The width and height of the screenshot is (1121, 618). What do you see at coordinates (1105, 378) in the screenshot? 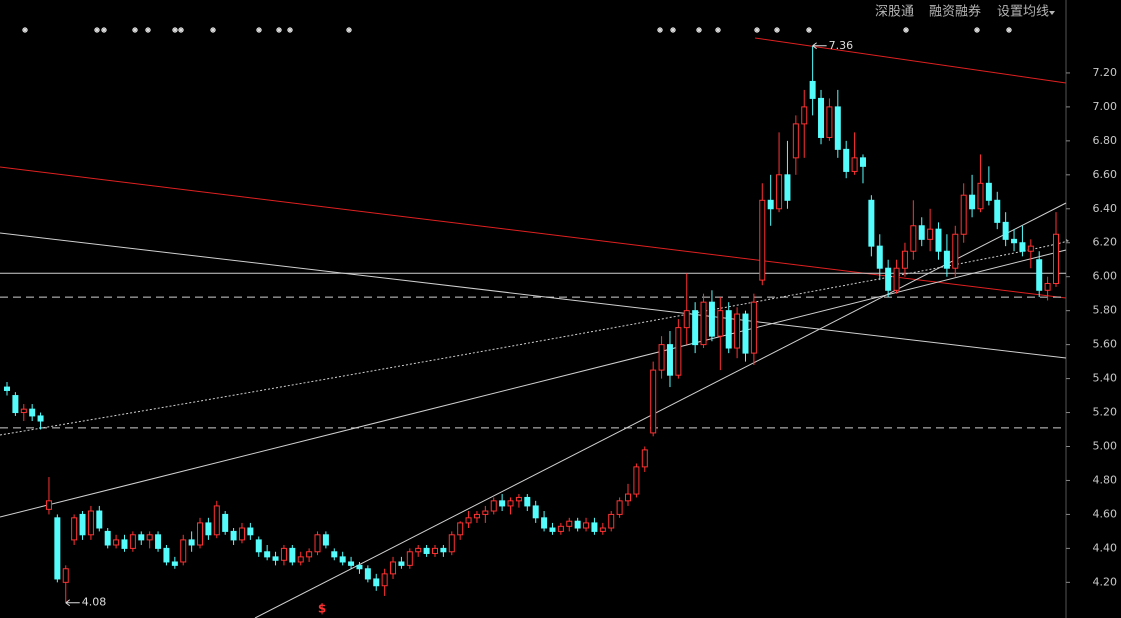
I see `y-tick-label: 5.40` at bounding box center [1105, 378].